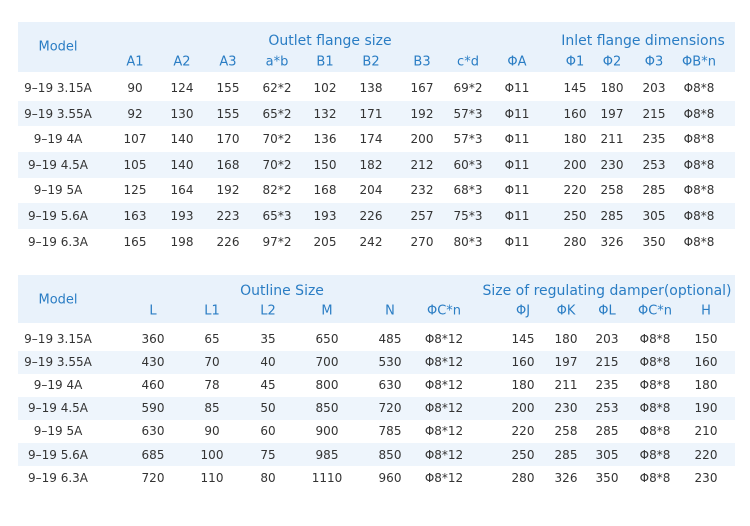 Image resolution: width=750 pixels, height=526 pixels. What do you see at coordinates (135, 62) in the screenshot?
I see `column-header: A1` at bounding box center [135, 62].